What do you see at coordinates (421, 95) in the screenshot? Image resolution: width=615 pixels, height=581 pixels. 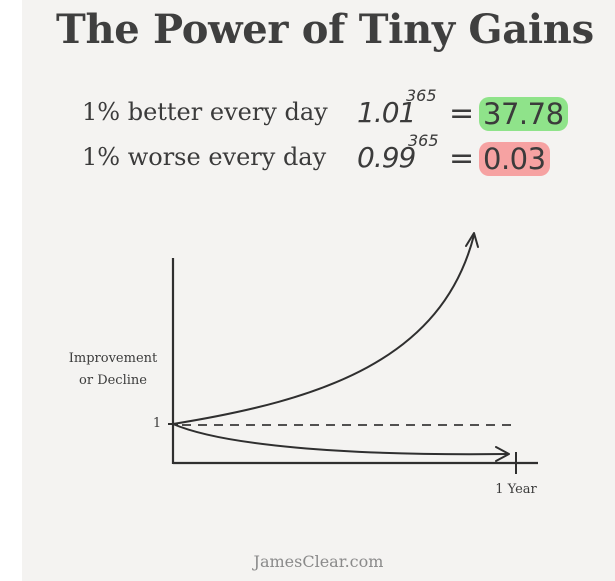 I see `better-exponent: 365` at bounding box center [421, 95].